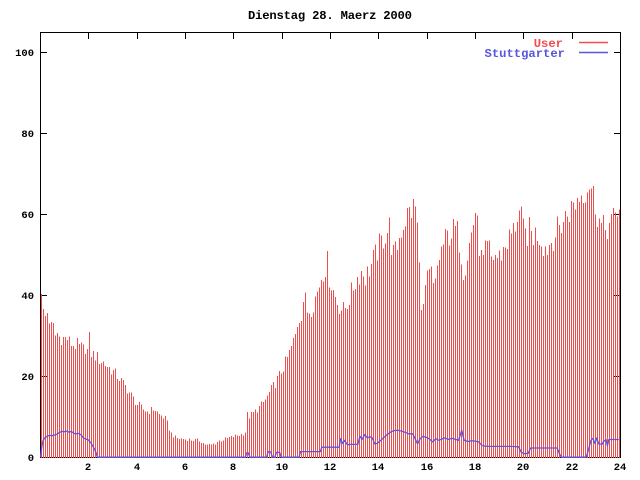 This screenshot has width=640, height=480. I want to click on svg-text: 22, so click(572, 468).